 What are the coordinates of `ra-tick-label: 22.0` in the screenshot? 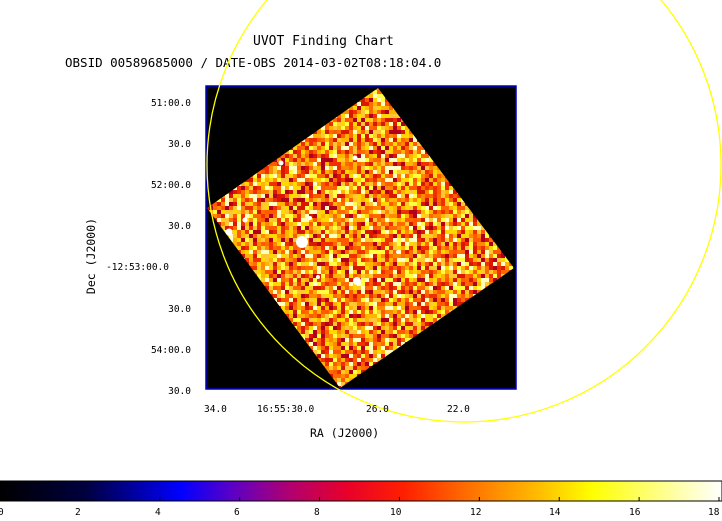 It's located at (458, 409).